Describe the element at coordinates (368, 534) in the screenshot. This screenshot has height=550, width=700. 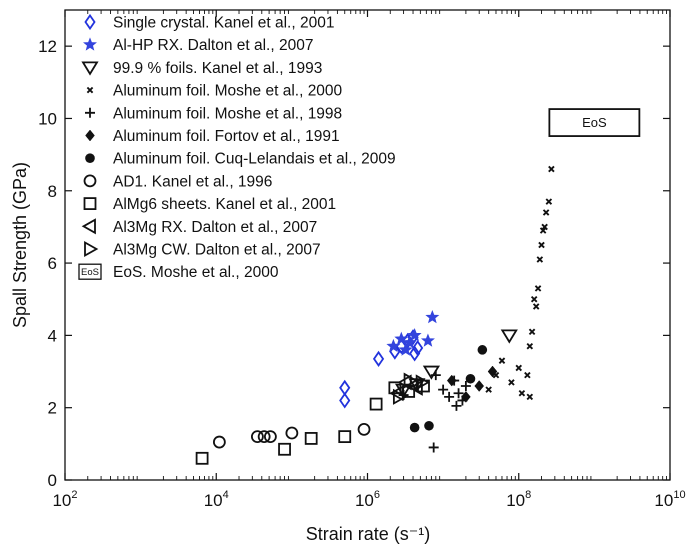
I see `x-axis-title: Strain rate (s⁻¹)` at that location.